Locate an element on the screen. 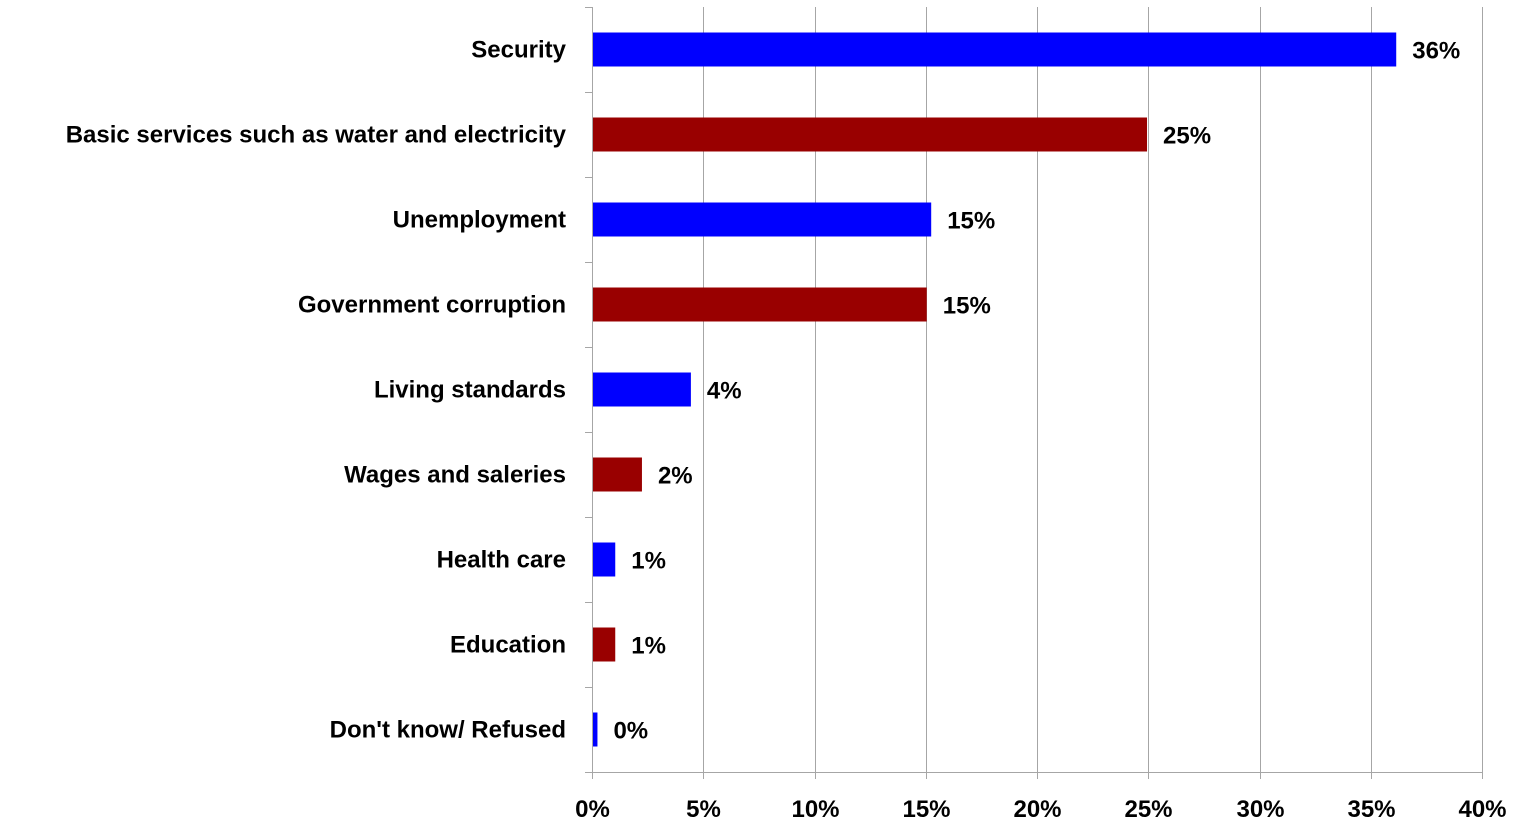 This screenshot has width=1518, height=825. category-label: Health care is located at coordinates (501, 560).